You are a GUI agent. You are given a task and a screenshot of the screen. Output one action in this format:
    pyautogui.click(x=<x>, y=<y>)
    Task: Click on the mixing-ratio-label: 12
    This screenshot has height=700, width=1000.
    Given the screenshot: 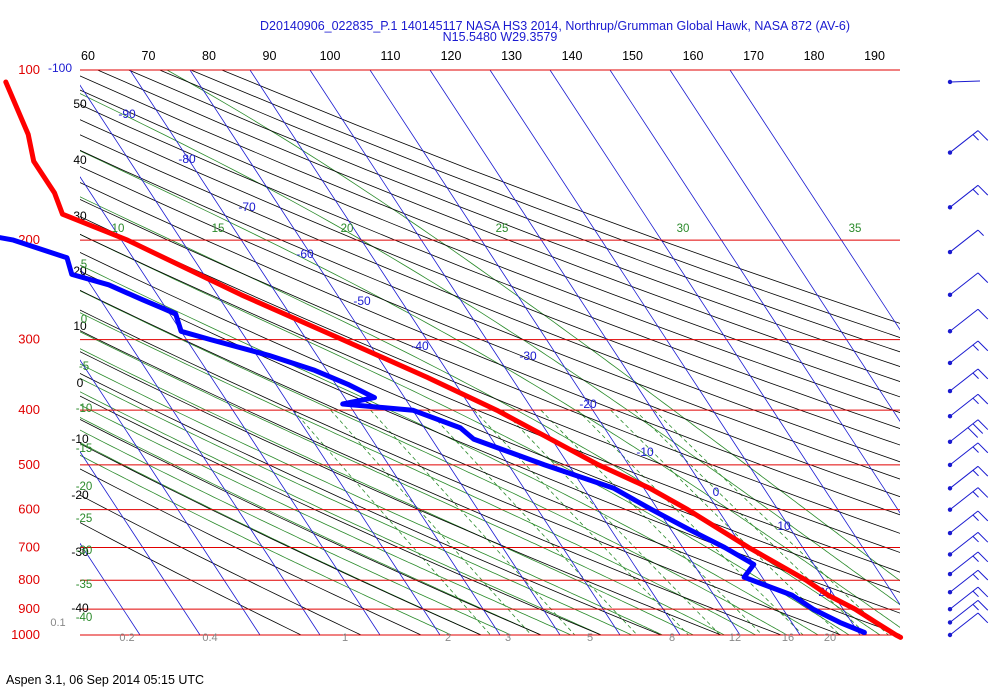 What is the action you would take?
    pyautogui.click(x=735, y=638)
    